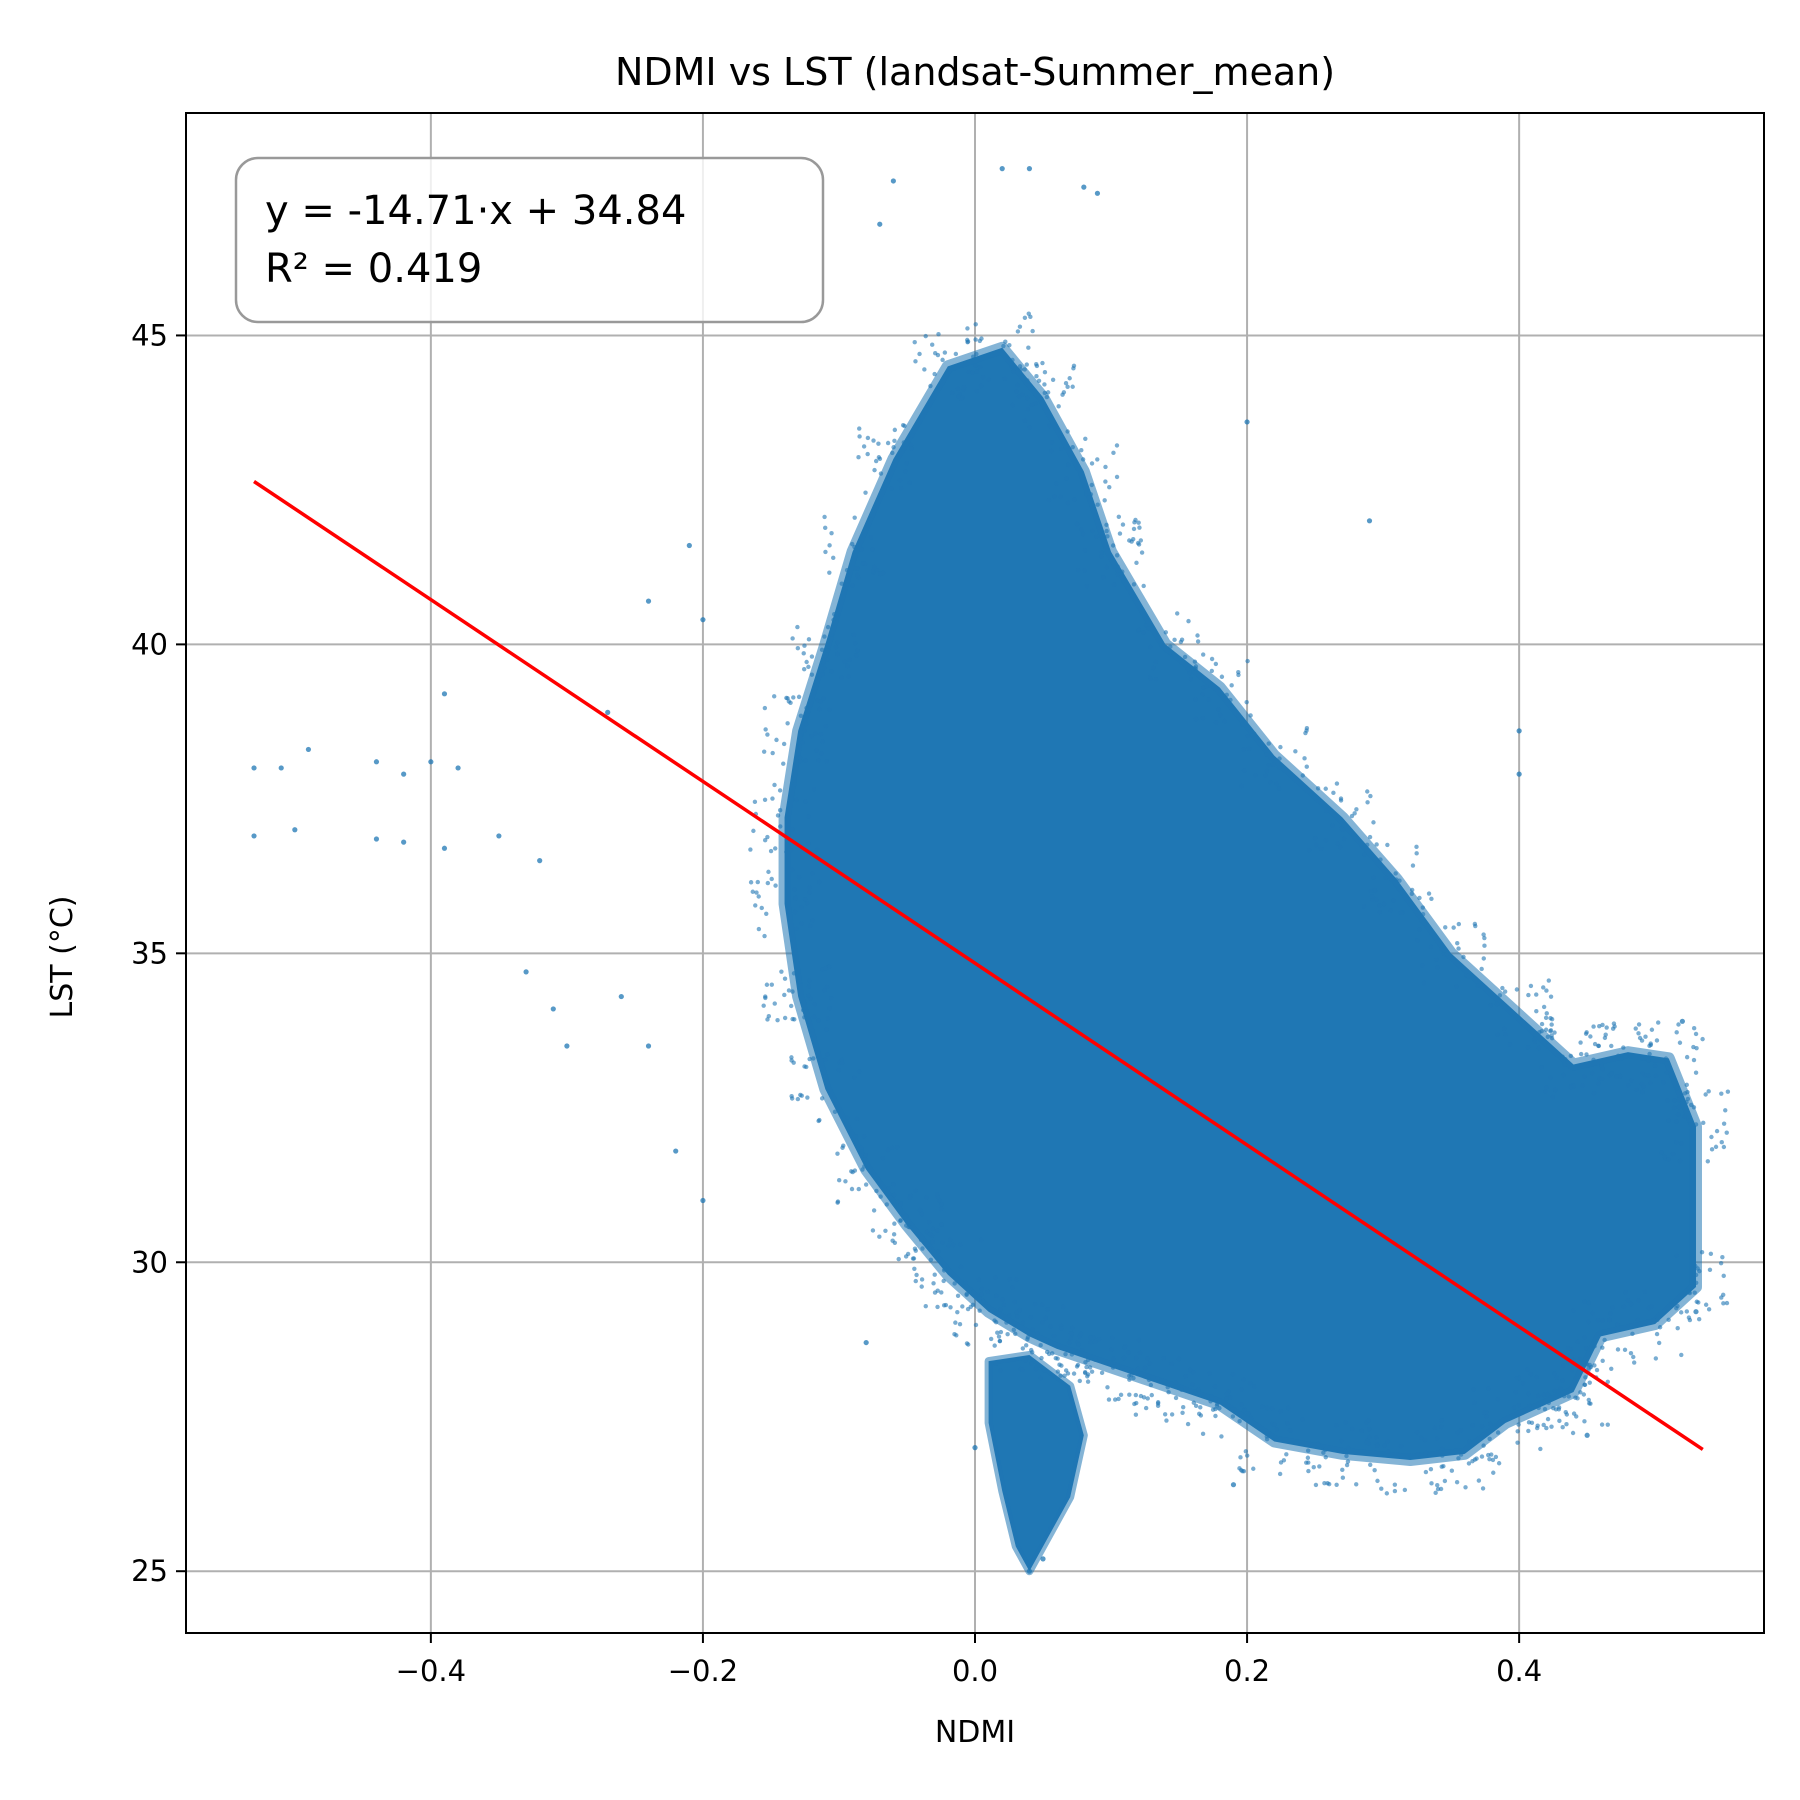 The height and width of the screenshot is (1800, 1800). What do you see at coordinates (975, 72) in the screenshot?
I see `chart-title: NDMI vs LST (landsat-Summer_mean)` at bounding box center [975, 72].